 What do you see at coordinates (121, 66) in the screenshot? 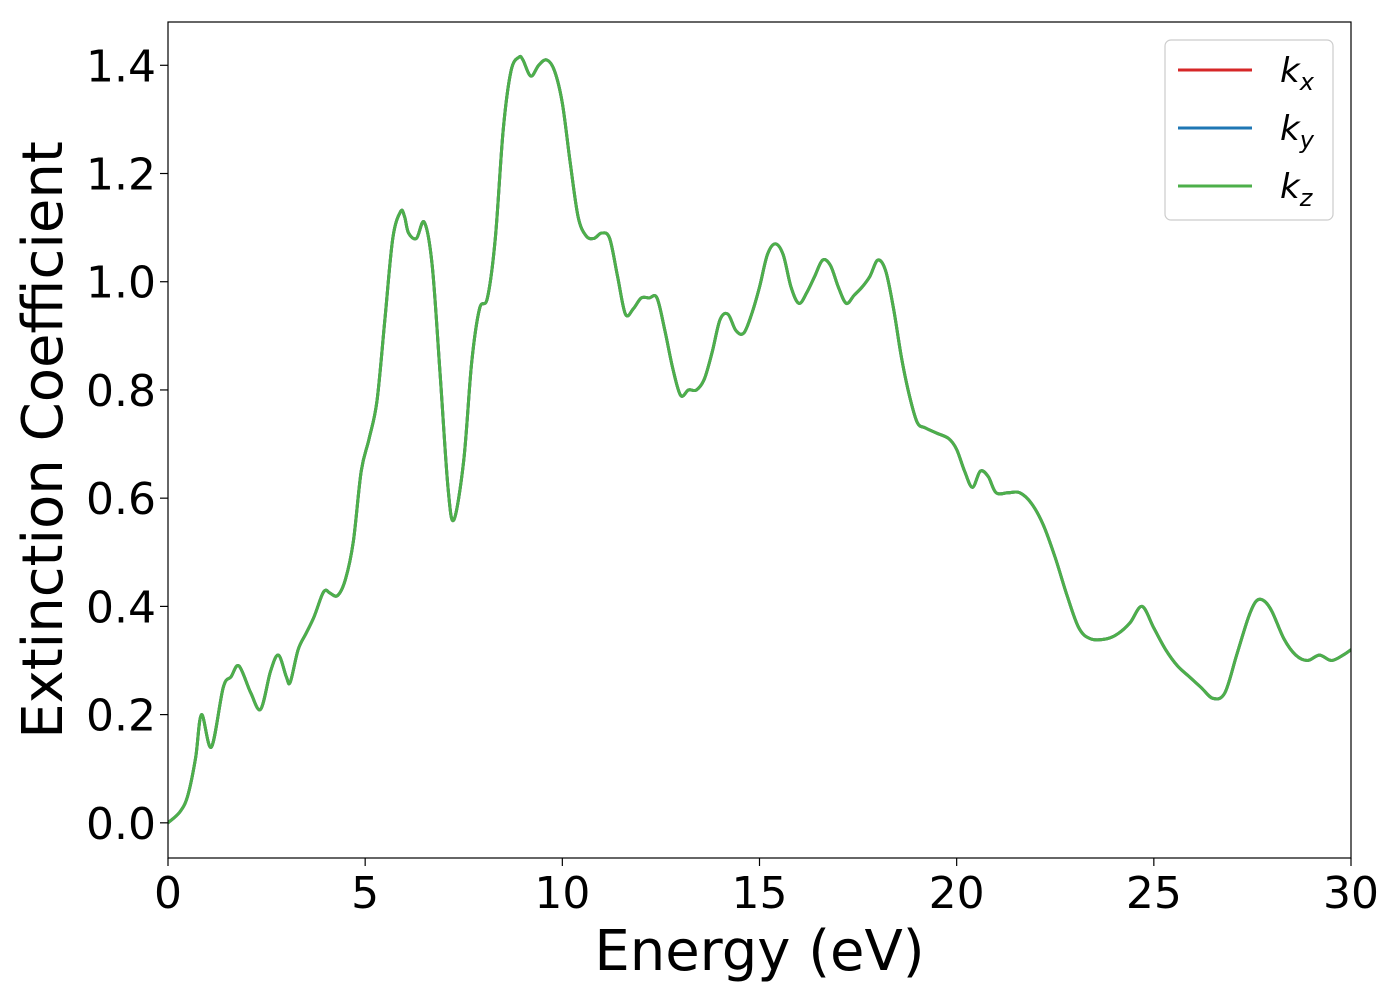
I see `y-tick-label: 1.4` at bounding box center [121, 66].